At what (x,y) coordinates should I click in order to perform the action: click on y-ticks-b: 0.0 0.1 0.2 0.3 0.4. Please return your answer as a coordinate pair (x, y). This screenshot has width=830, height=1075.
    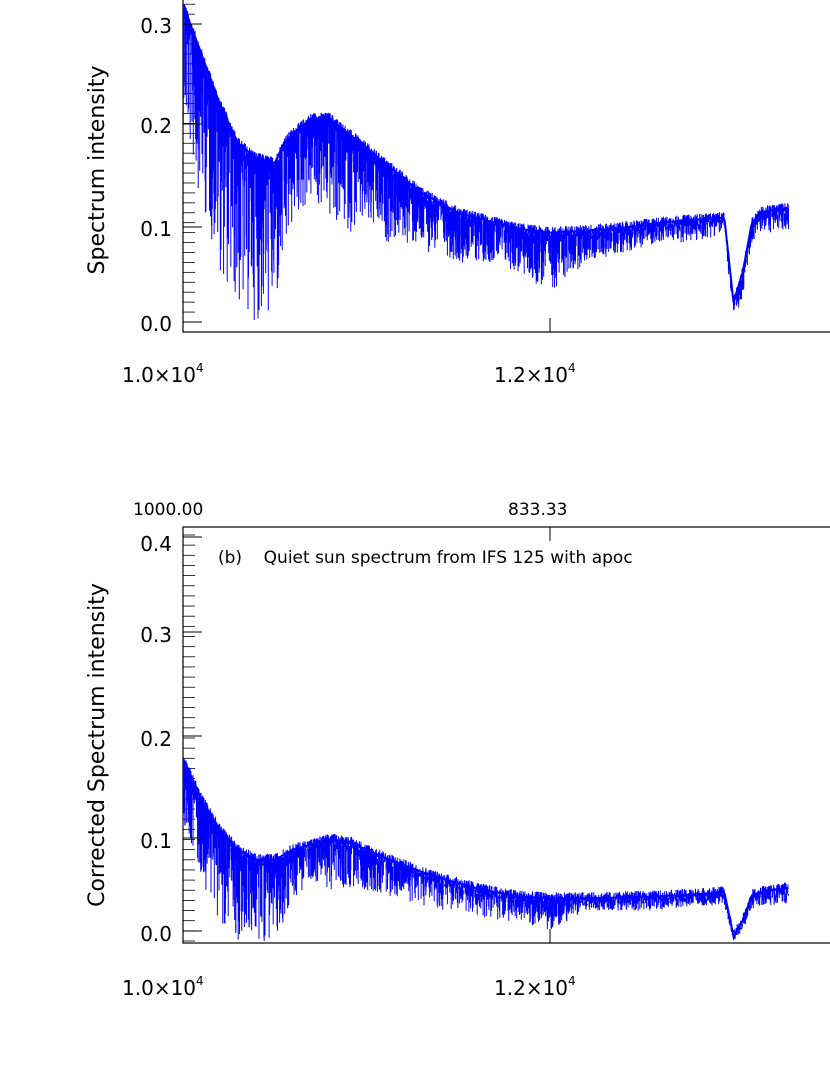
    Looking at the image, I should click on (171, 739).